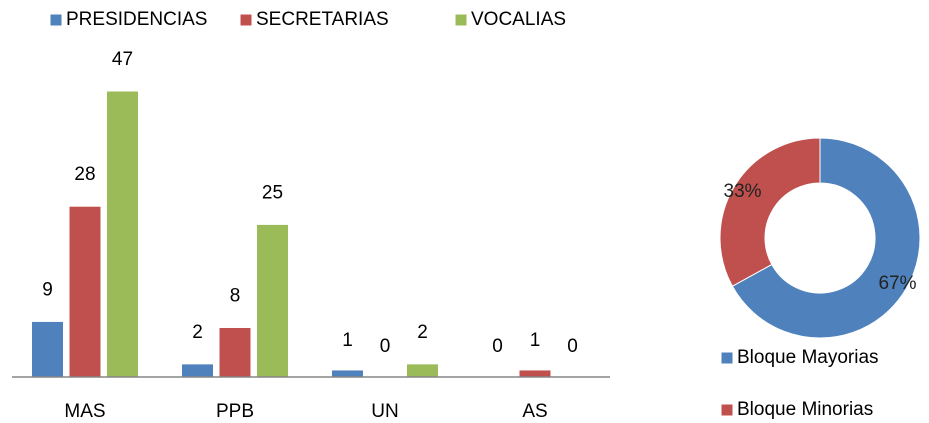 This screenshot has height=423, width=929. Describe the element at coordinates (235, 411) in the screenshot. I see `x-tick-label: PPB` at that location.